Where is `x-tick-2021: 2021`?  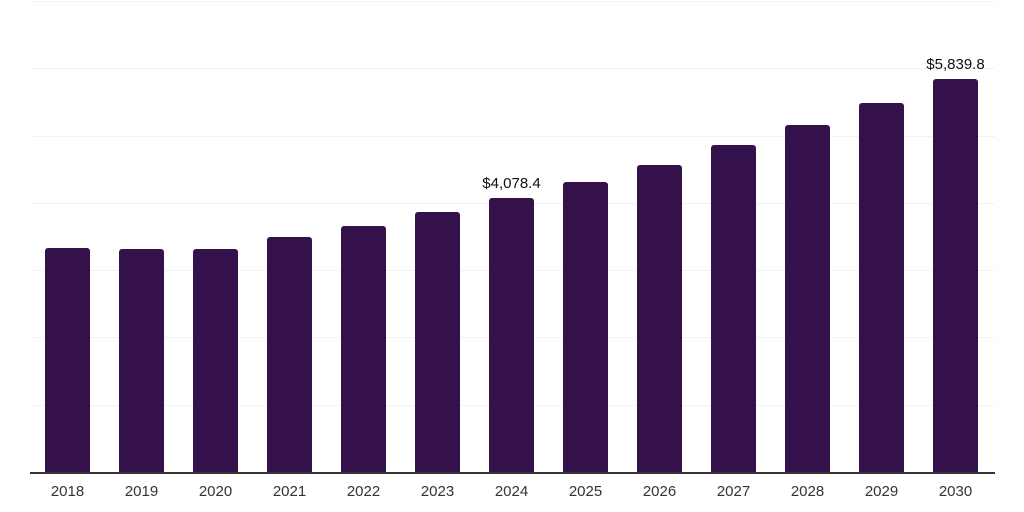 x-tick-2021: 2021 is located at coordinates (289, 491).